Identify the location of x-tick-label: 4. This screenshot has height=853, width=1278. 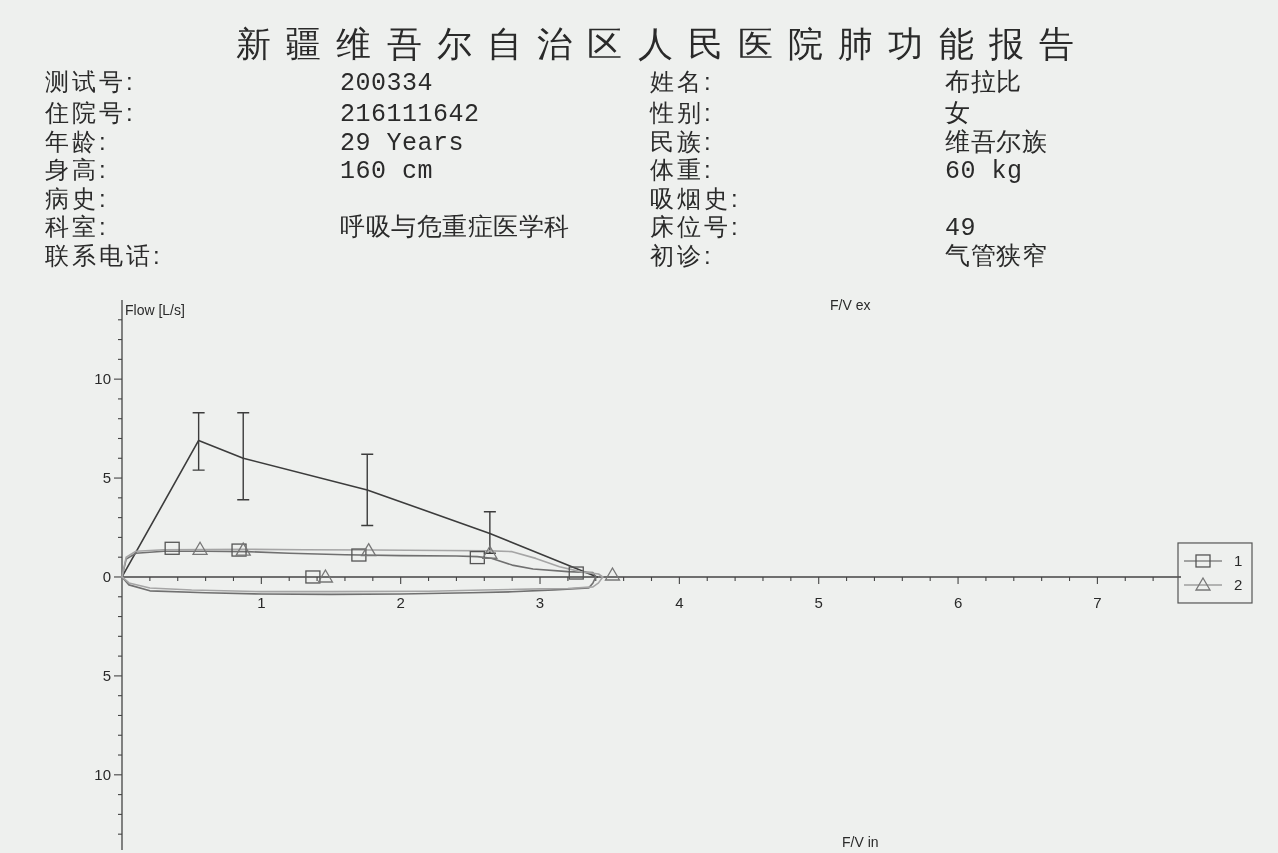
(679, 602).